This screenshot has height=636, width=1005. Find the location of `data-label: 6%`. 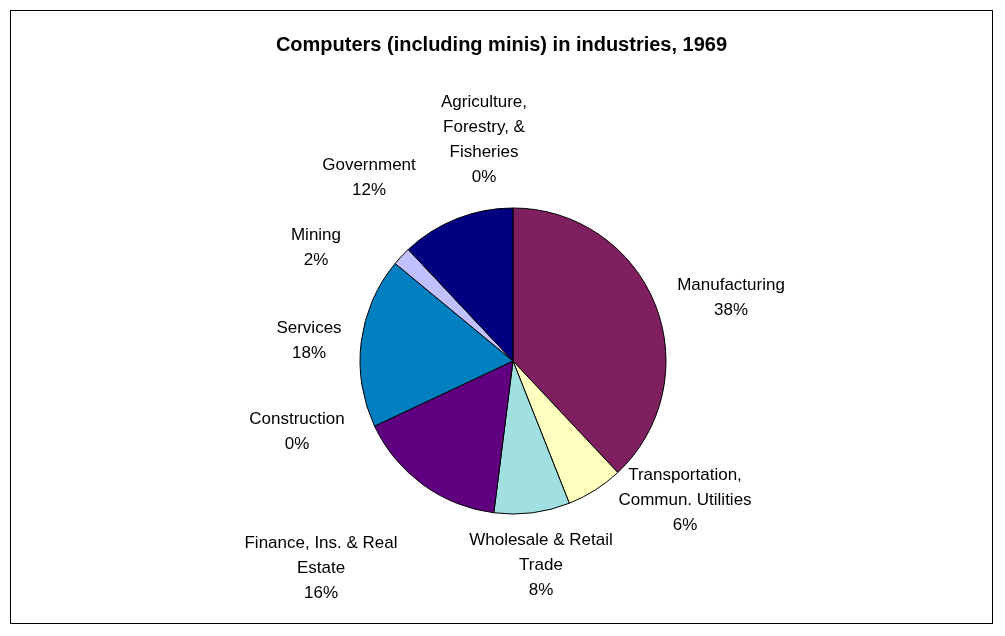

data-label: 6% is located at coordinates (685, 524).